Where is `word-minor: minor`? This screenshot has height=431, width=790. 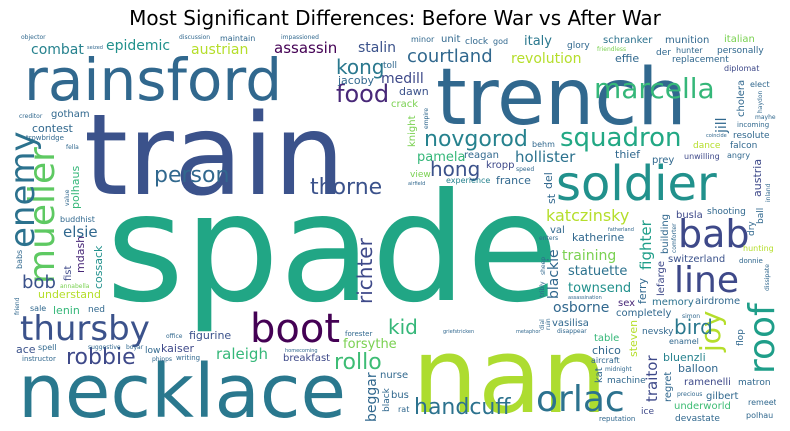
word-minor: minor is located at coordinates (423, 39).